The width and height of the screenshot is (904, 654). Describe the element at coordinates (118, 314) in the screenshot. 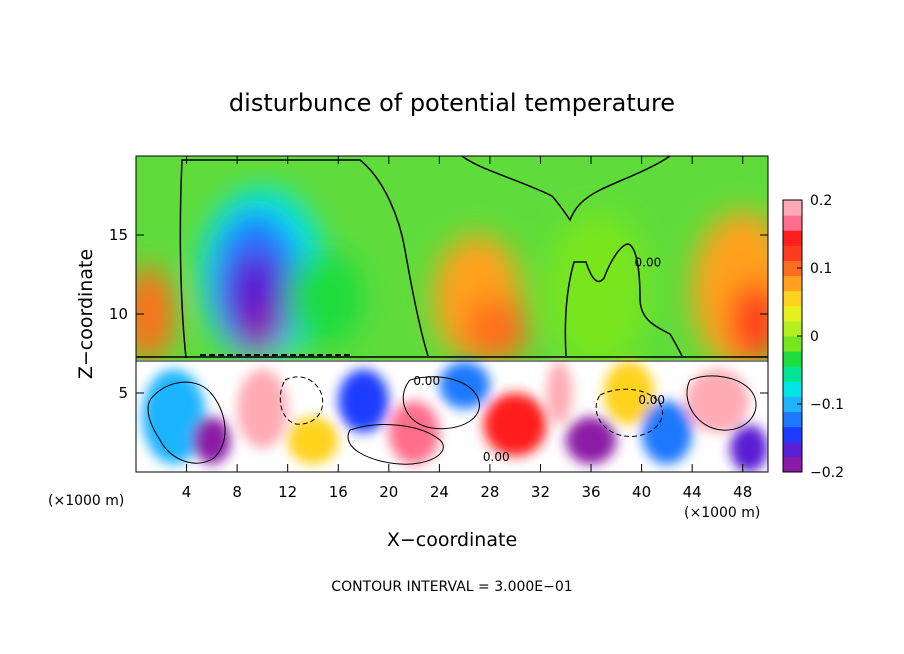

I see `y-tick-label: 10` at that location.